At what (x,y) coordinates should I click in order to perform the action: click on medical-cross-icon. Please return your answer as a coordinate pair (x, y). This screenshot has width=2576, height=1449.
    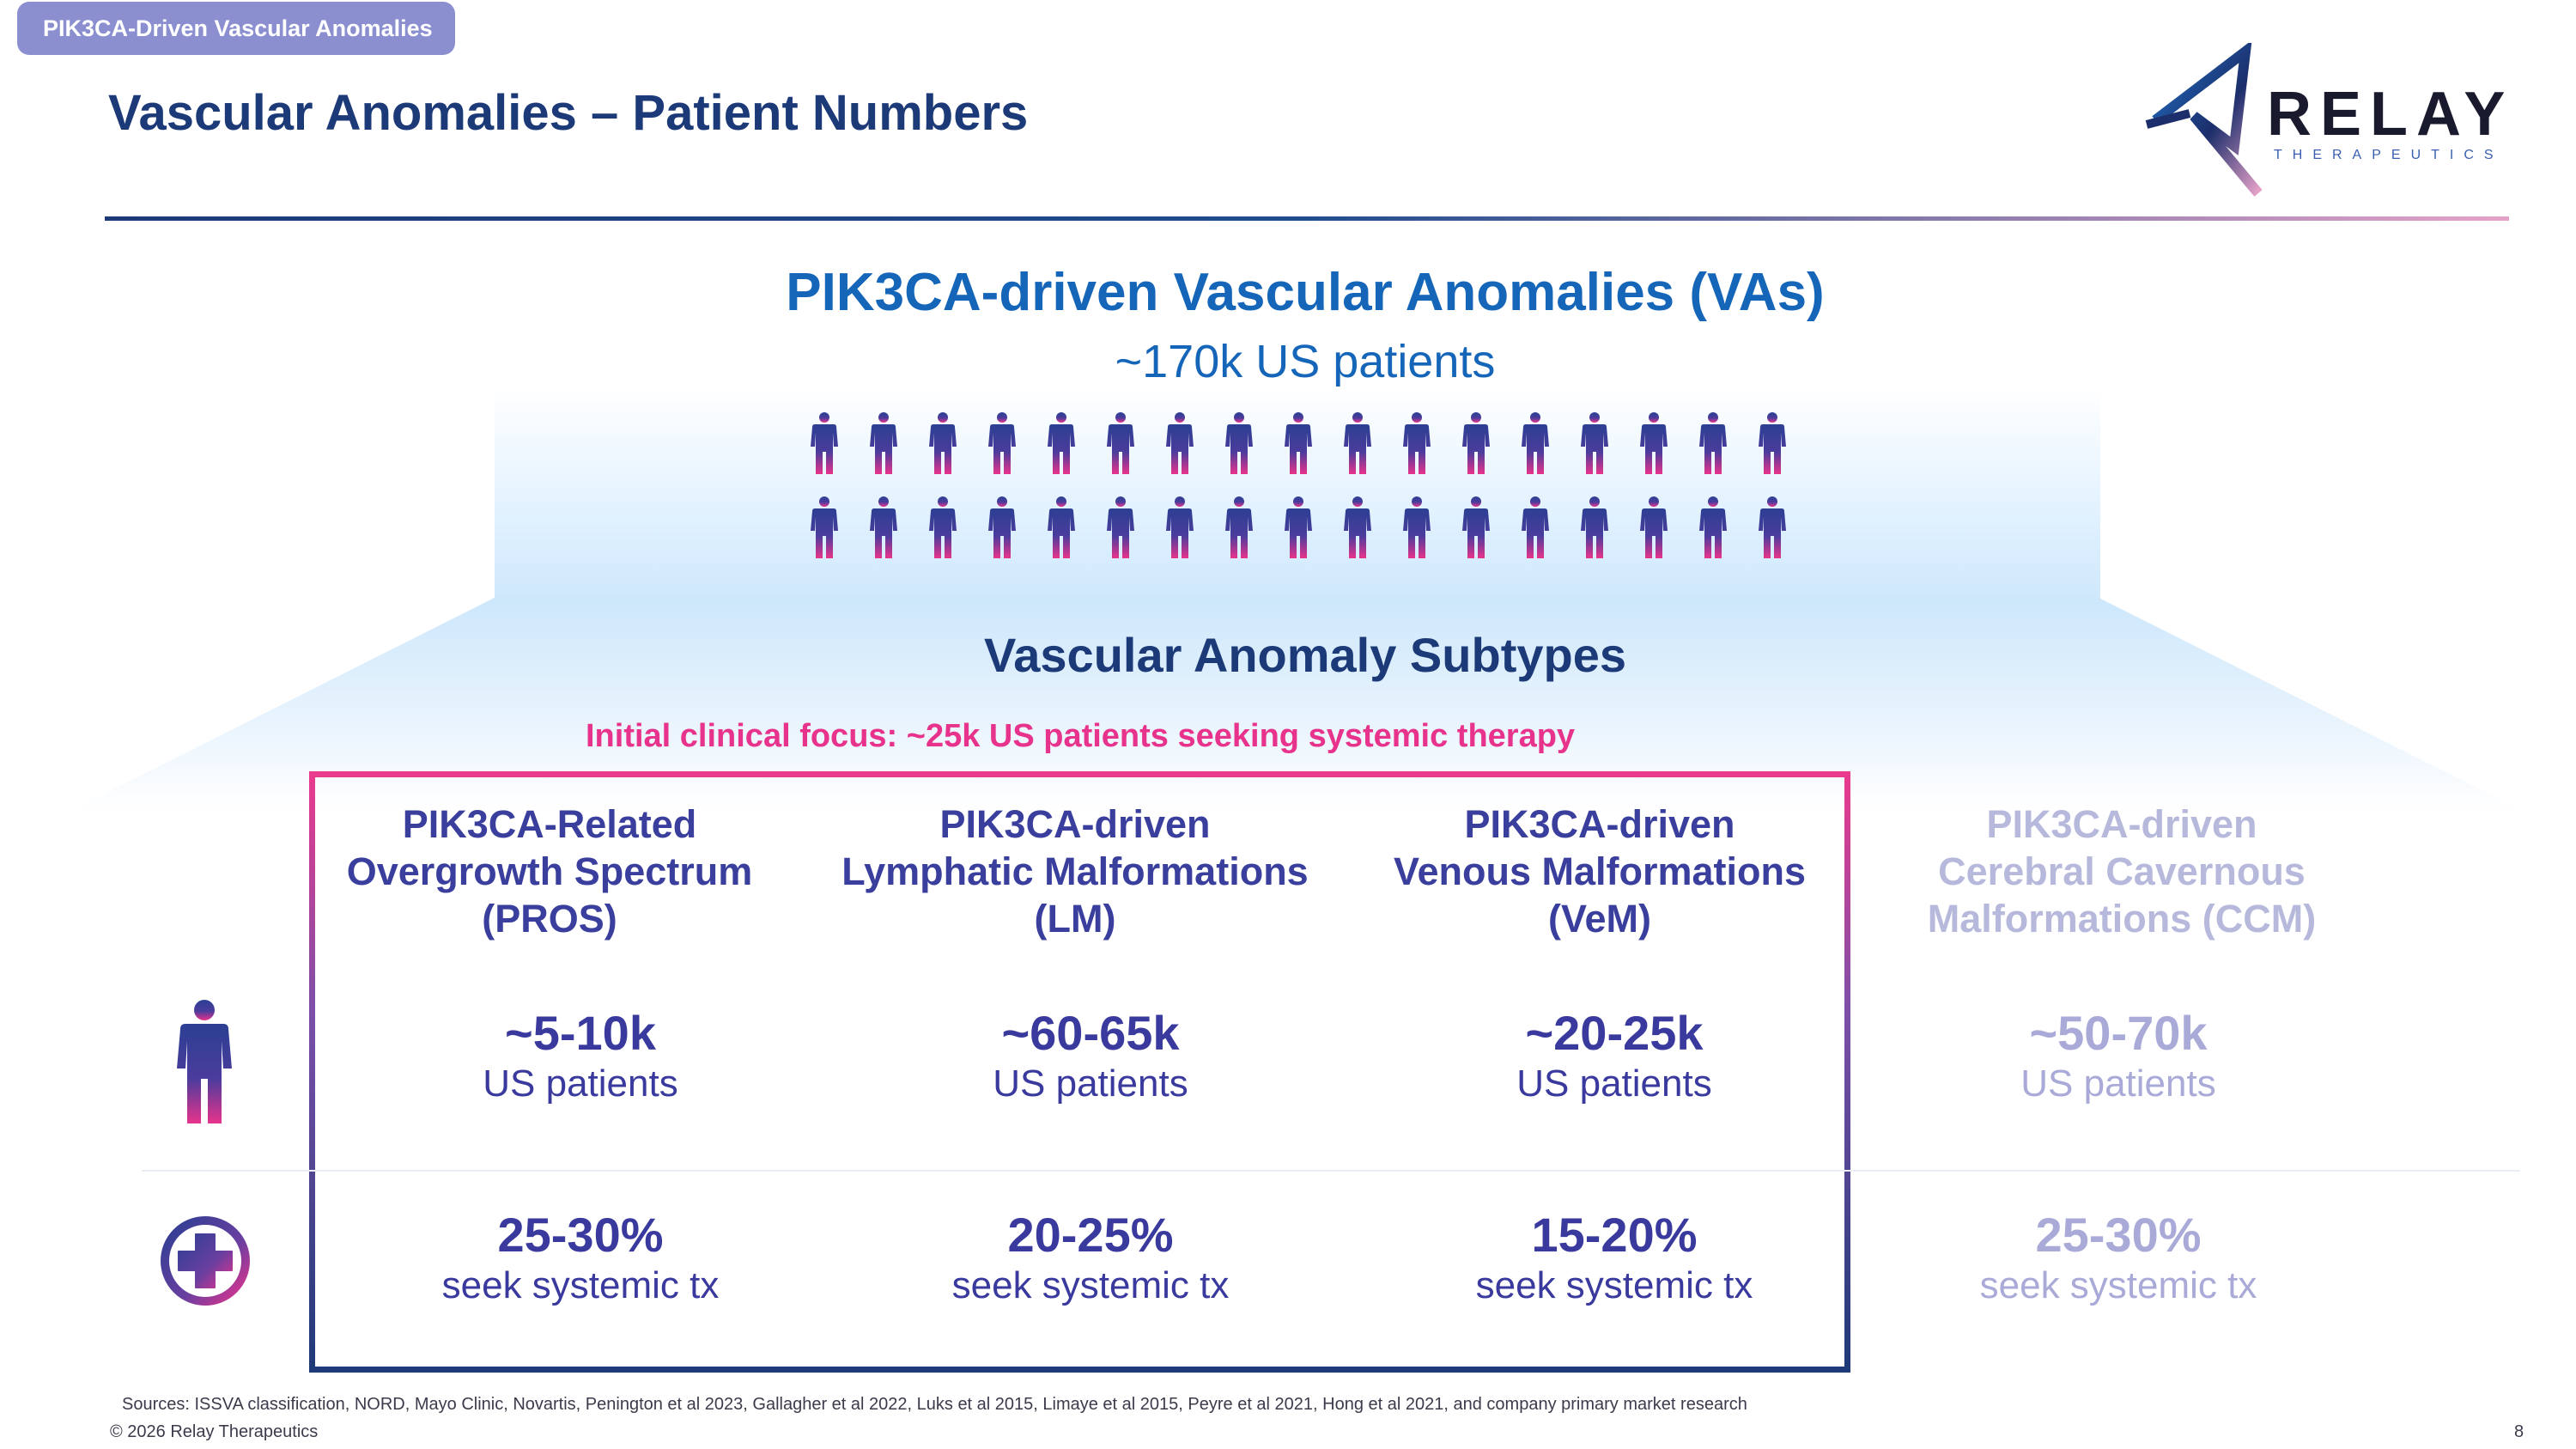
    Looking at the image, I should click on (206, 1261).